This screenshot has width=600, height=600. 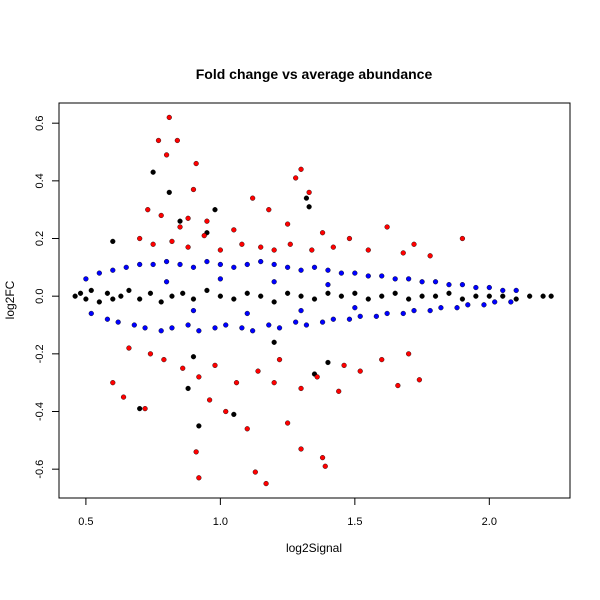 I want to click on y-tick-label-0: -0.6, so click(x=40, y=469).